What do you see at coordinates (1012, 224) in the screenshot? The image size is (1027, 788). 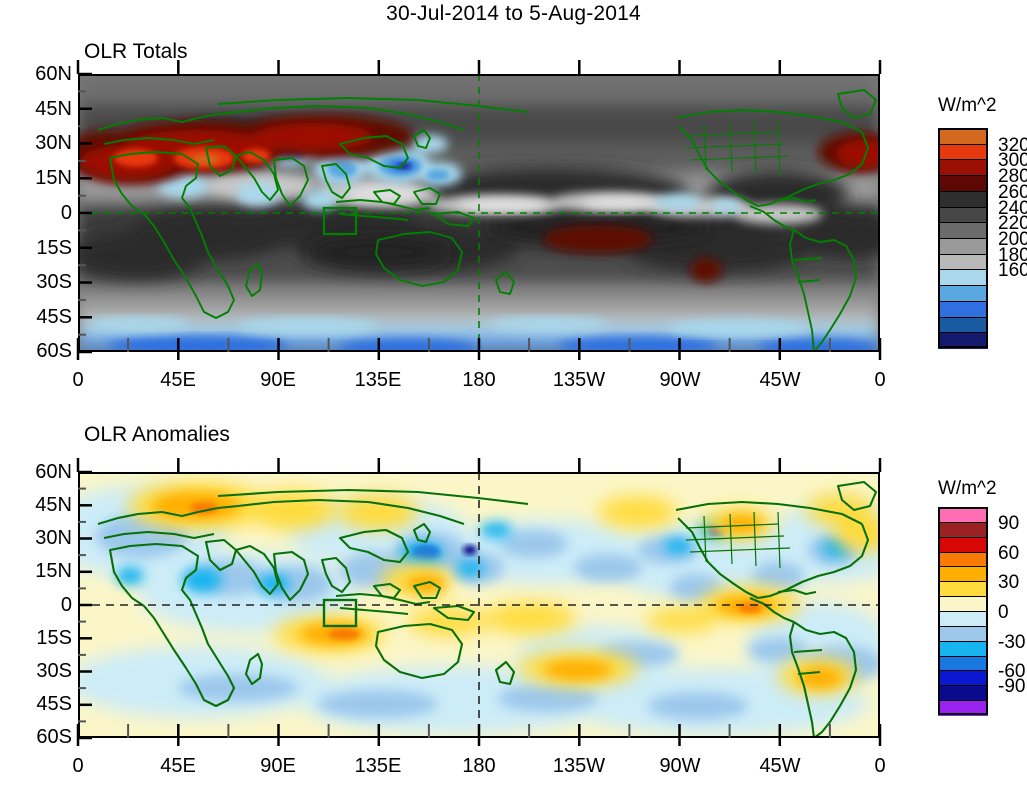 I see `colorbar-tick-label: 220` at bounding box center [1012, 224].